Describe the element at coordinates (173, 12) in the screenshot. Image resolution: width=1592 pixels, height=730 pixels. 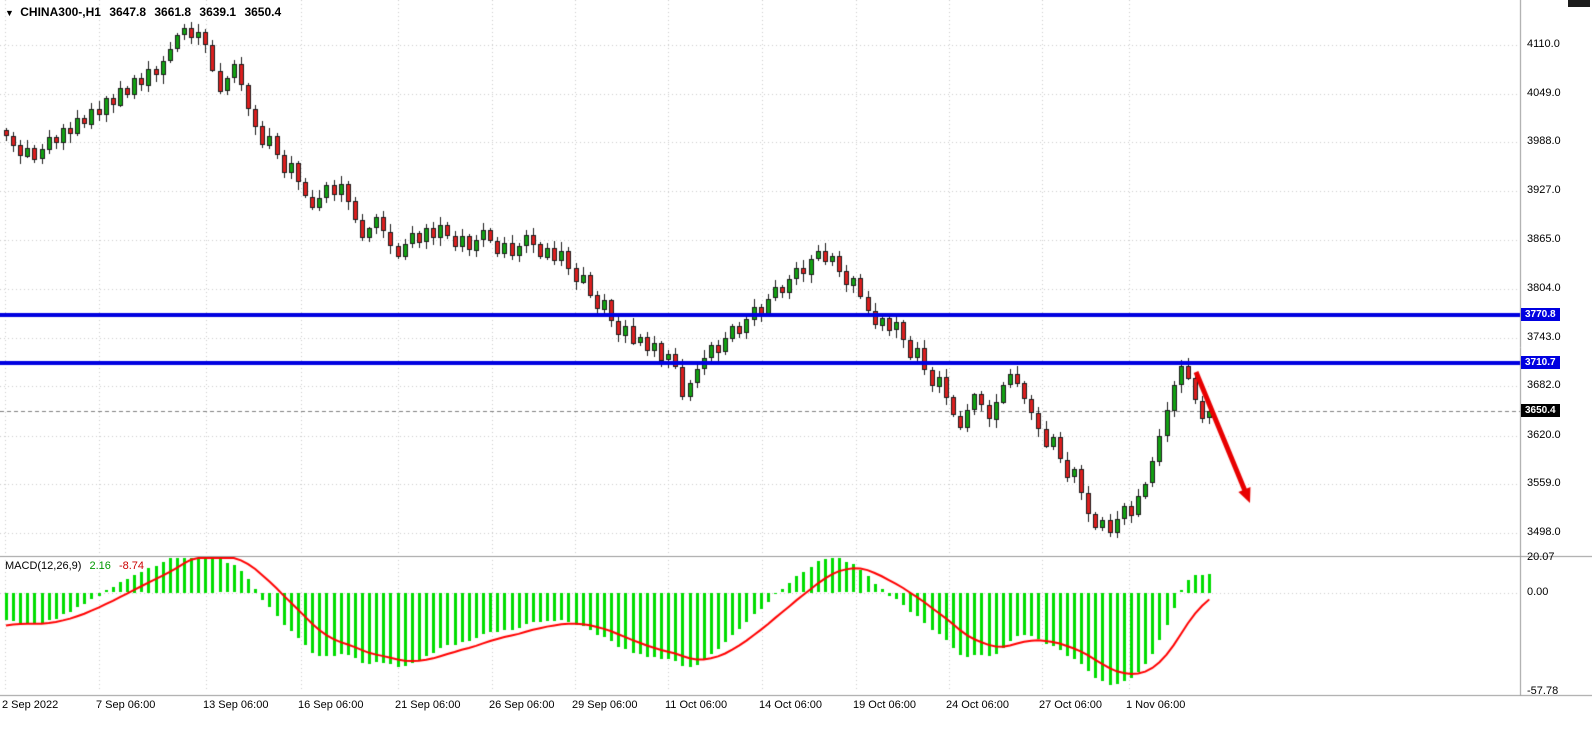
I see `ohlc-high: 3661.8` at that location.